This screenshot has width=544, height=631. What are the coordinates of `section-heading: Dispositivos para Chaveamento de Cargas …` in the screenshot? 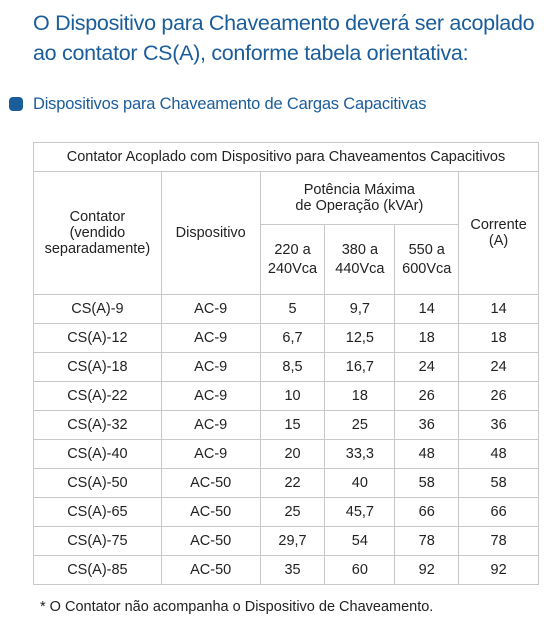 It's located at (218, 104).